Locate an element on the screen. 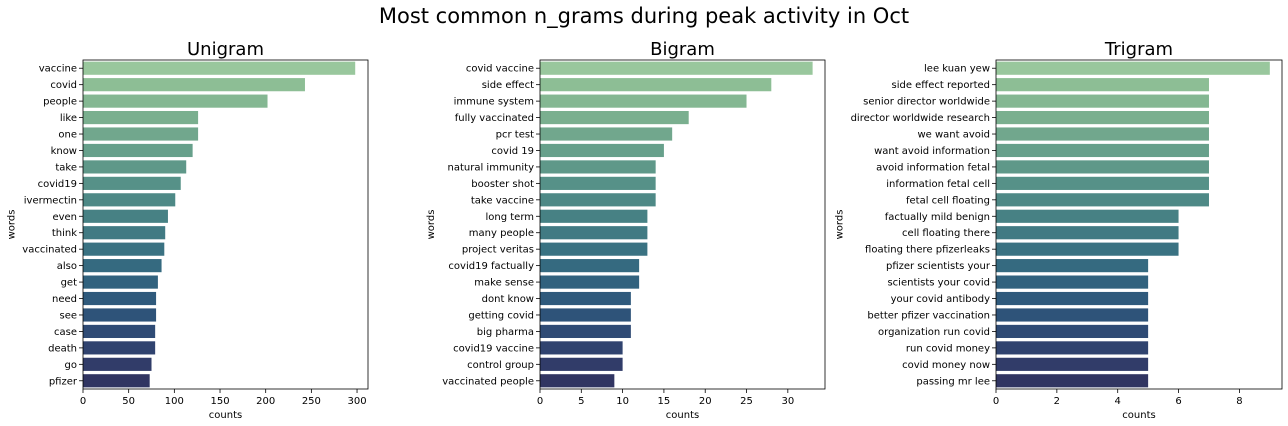 This screenshot has width=1288, height=426. bigram-category-label: long term is located at coordinates (509, 217).